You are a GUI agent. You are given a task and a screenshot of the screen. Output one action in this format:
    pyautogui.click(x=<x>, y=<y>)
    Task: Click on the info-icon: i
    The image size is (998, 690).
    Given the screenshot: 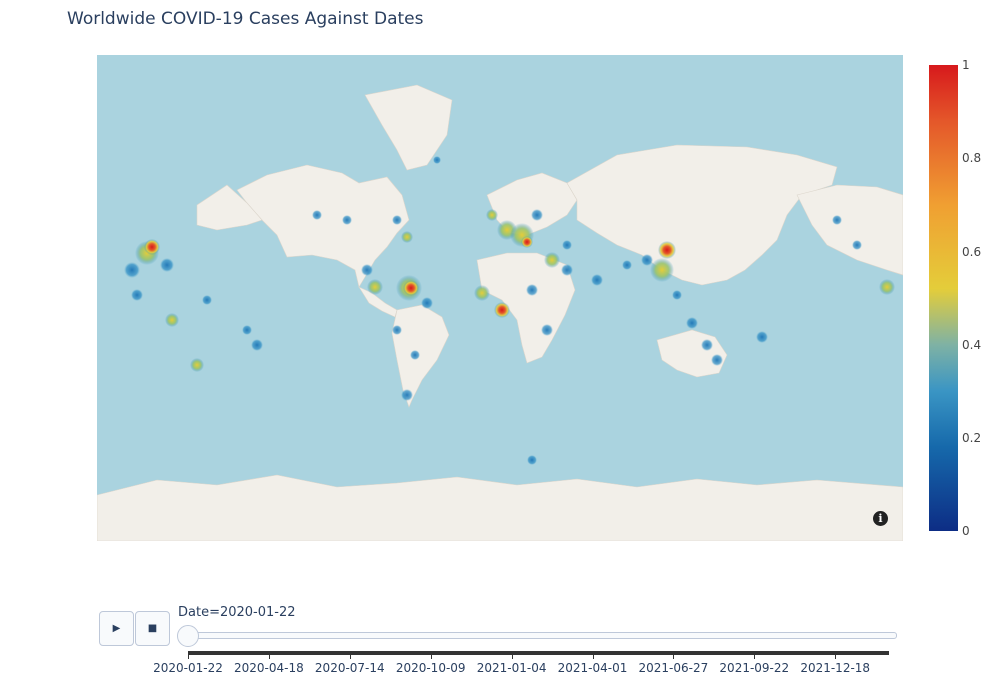 What is the action you would take?
    pyautogui.click(x=880, y=518)
    